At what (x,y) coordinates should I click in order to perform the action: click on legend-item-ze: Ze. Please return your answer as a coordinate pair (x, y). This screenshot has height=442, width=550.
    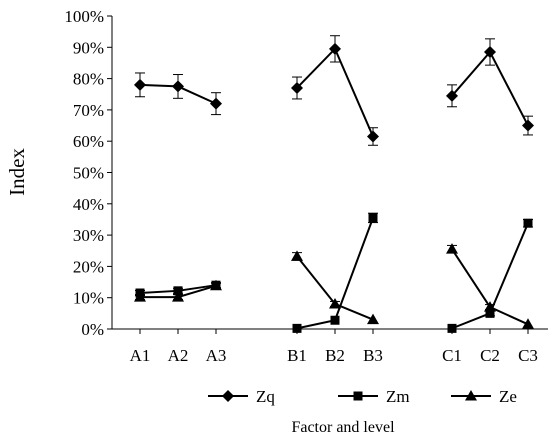
    Looking at the image, I should click on (484, 396).